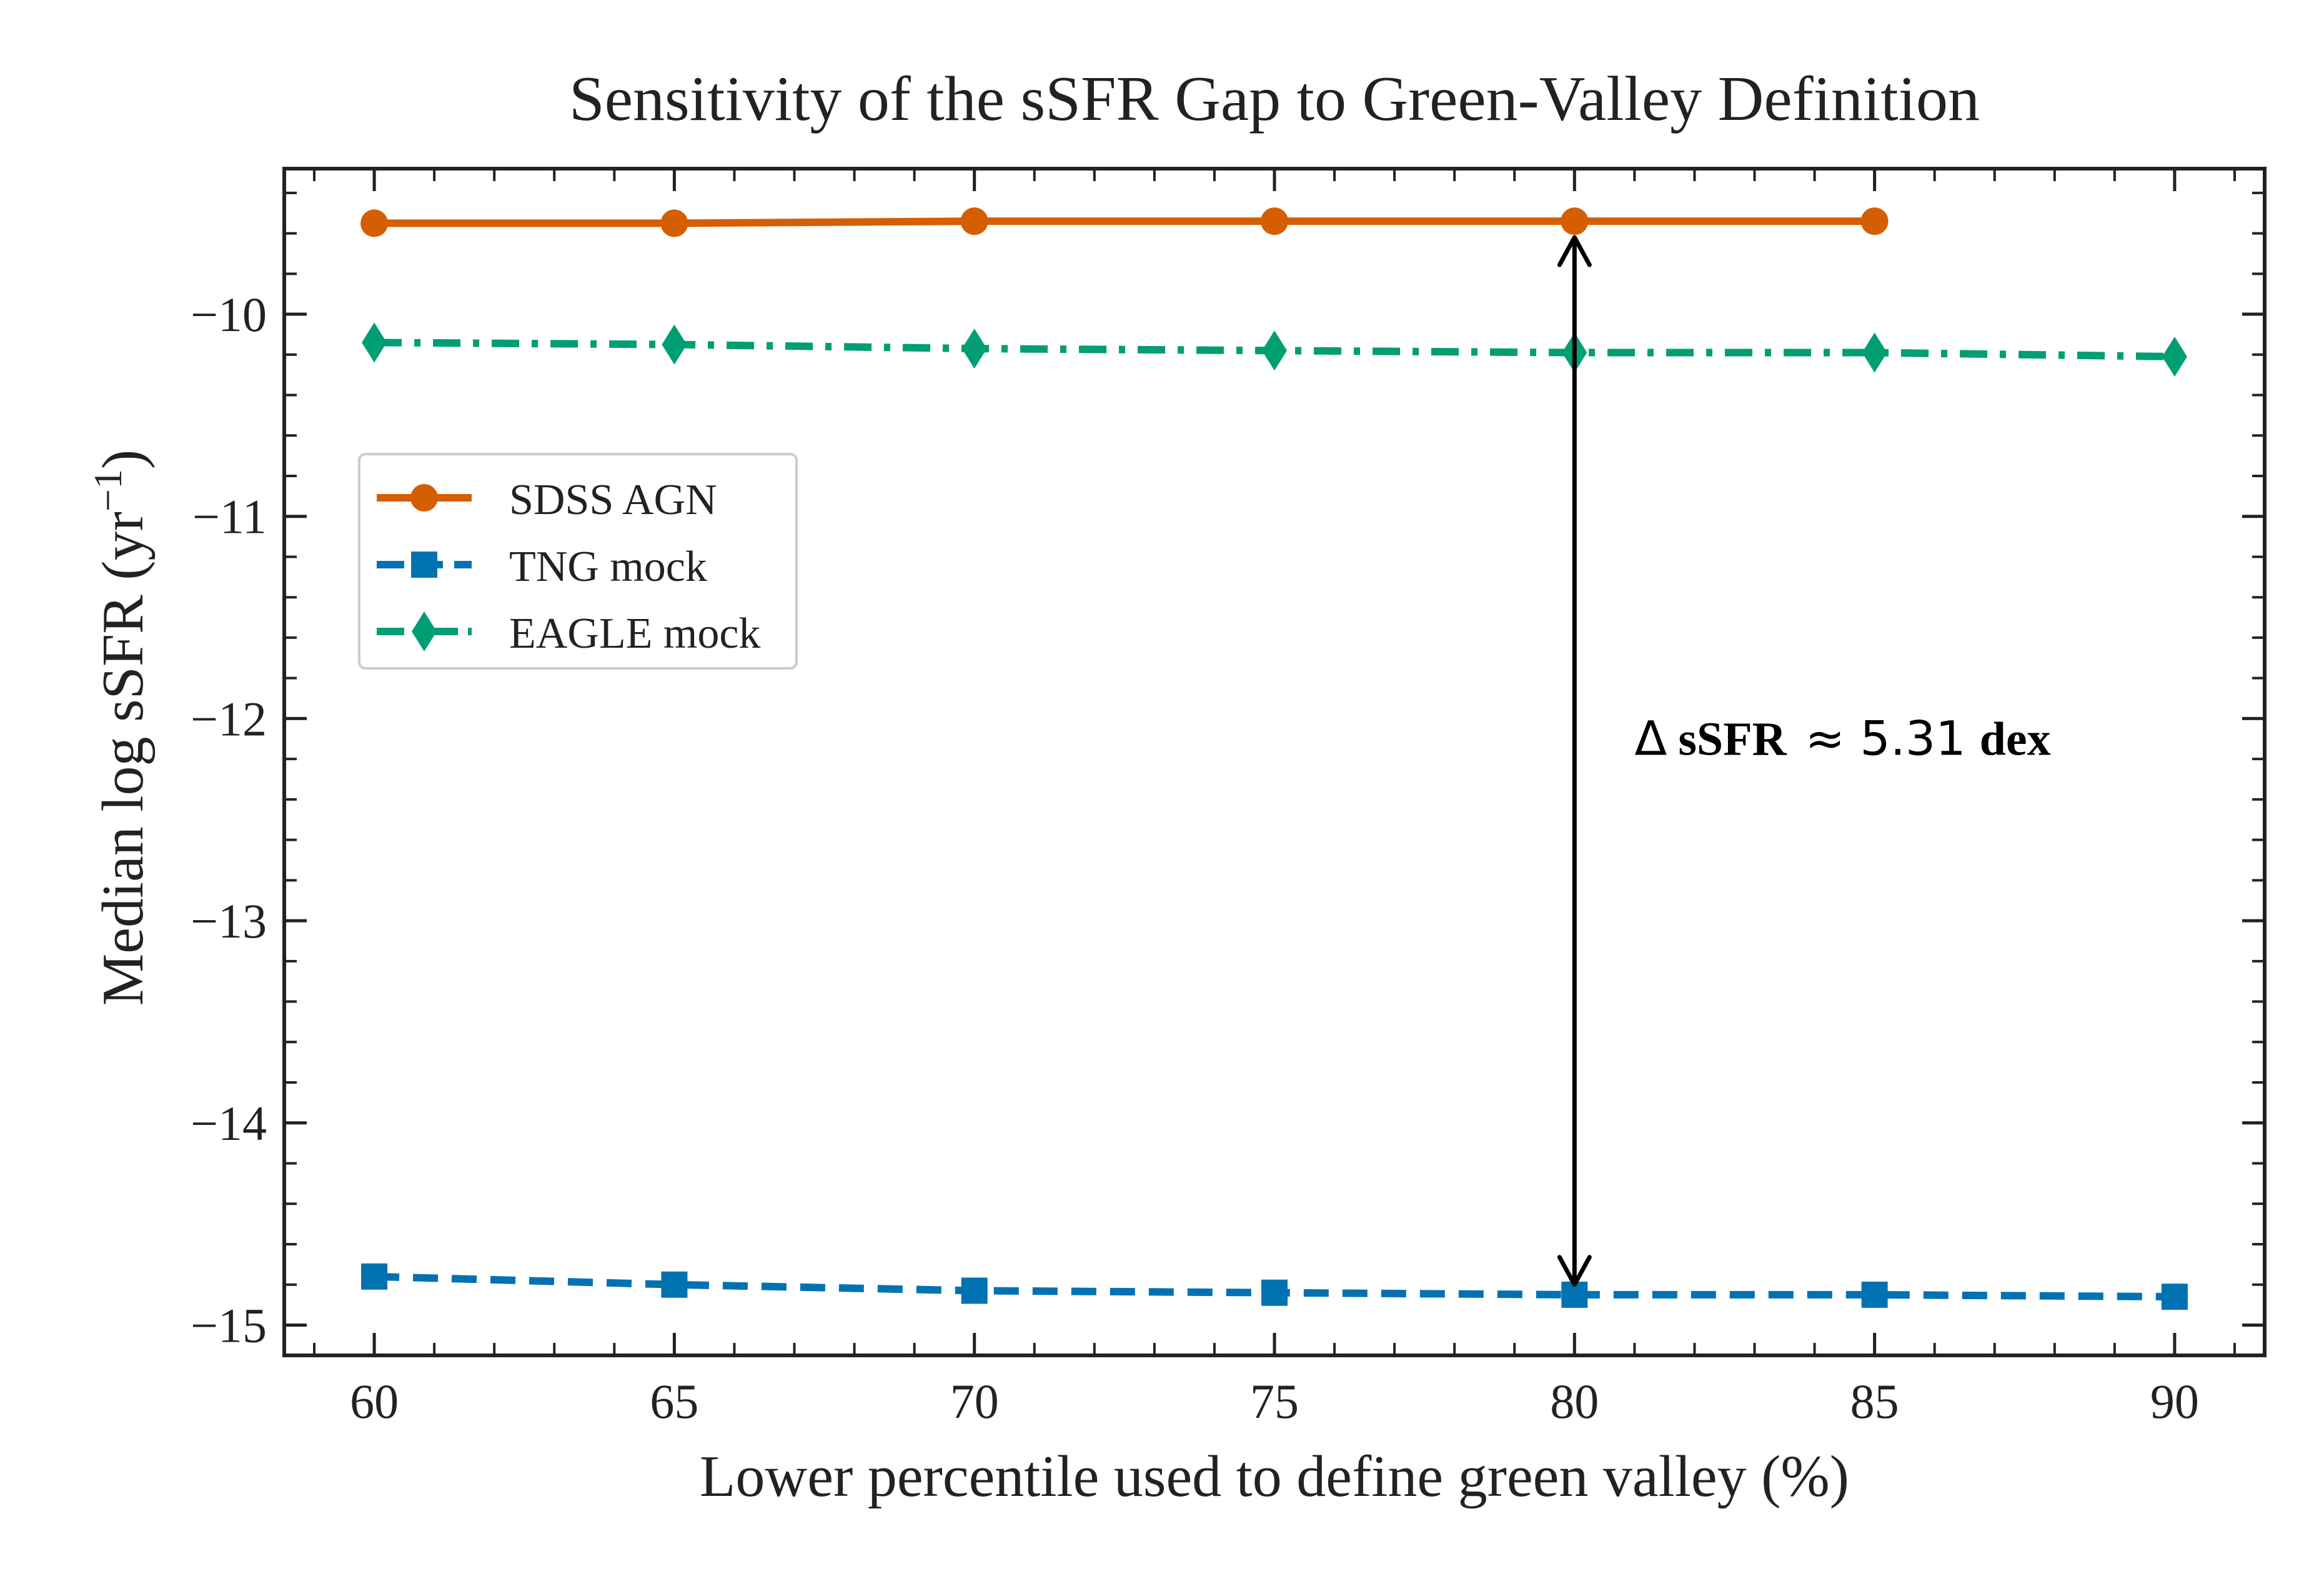 Image resolution: width=2324 pixels, height=1574 pixels. What do you see at coordinates (2015, 739) in the screenshot?
I see `annotation-label-unit: dex` at bounding box center [2015, 739].